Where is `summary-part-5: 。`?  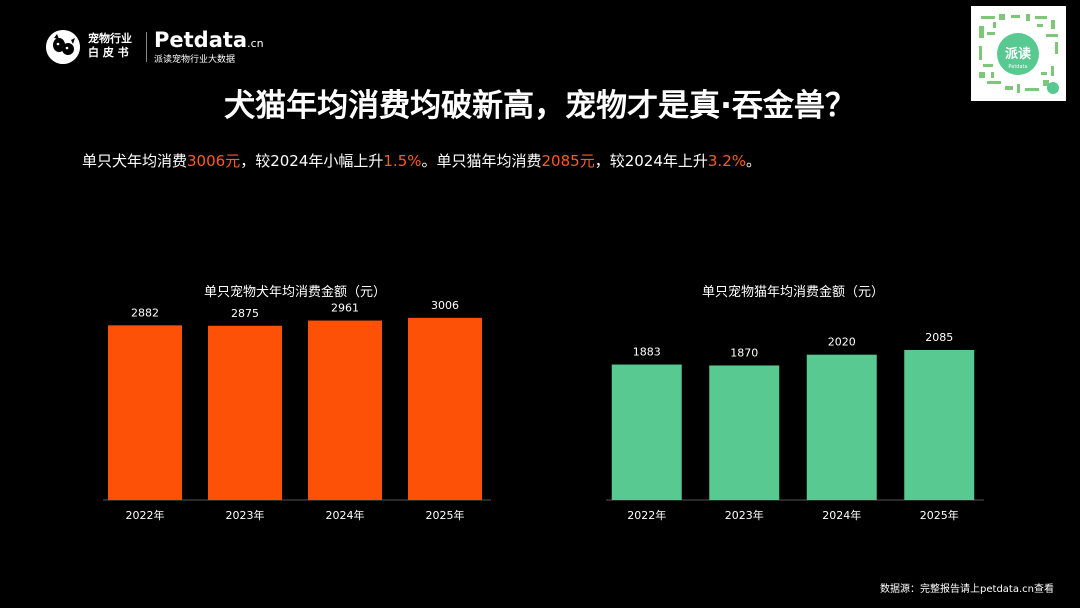
summary-part-5: 。 is located at coordinates (754, 161).